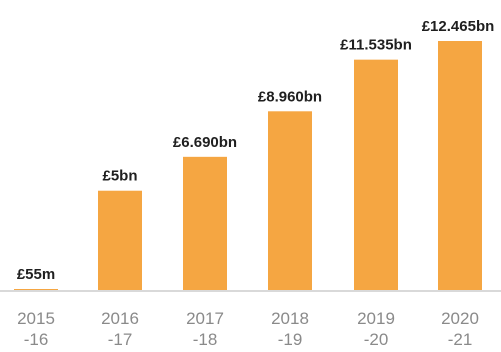 Image resolution: width=501 pixels, height=352 pixels. What do you see at coordinates (36, 274) in the screenshot?
I see `value-label-2015: £55m` at bounding box center [36, 274].